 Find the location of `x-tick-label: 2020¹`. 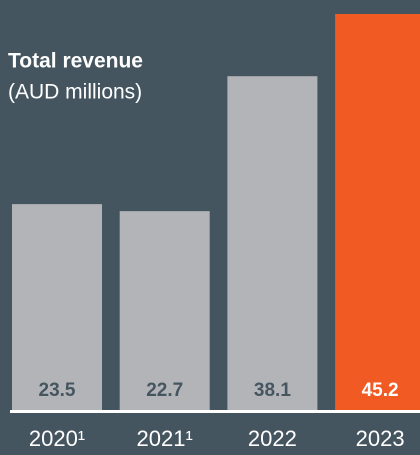

x-tick-label: 2020¹ is located at coordinates (57, 438).